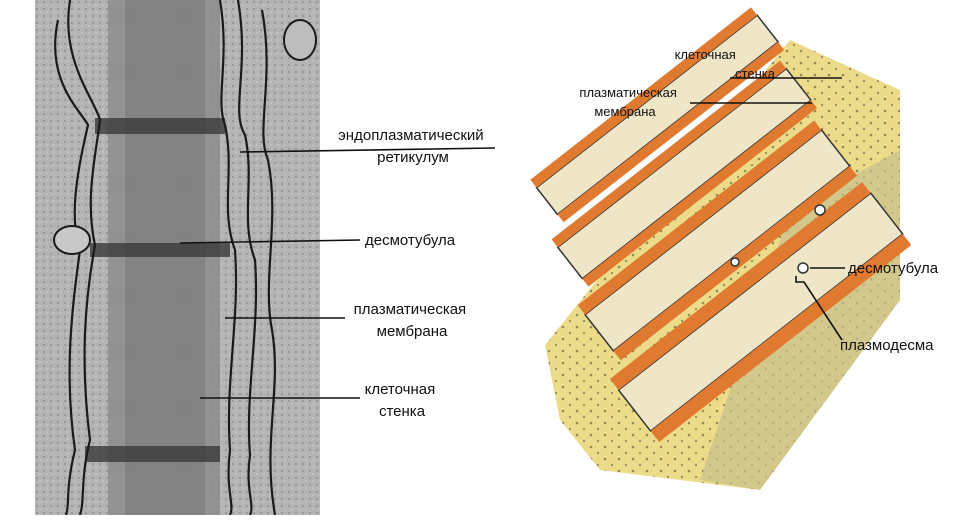 The width and height of the screenshot is (960, 520). What do you see at coordinates (413, 146) in the screenshot?
I see `label: эндоплазматический ретикулум` at bounding box center [413, 146].